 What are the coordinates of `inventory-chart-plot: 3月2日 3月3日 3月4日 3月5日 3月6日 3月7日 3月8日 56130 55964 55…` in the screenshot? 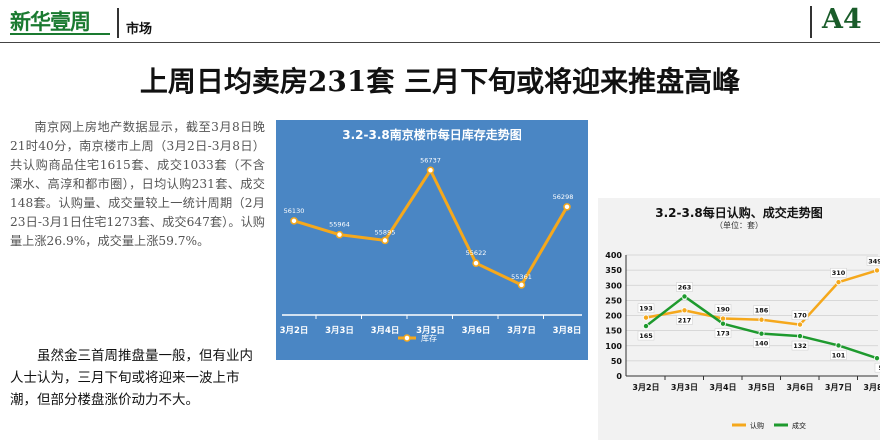 It's located at (431, 249).